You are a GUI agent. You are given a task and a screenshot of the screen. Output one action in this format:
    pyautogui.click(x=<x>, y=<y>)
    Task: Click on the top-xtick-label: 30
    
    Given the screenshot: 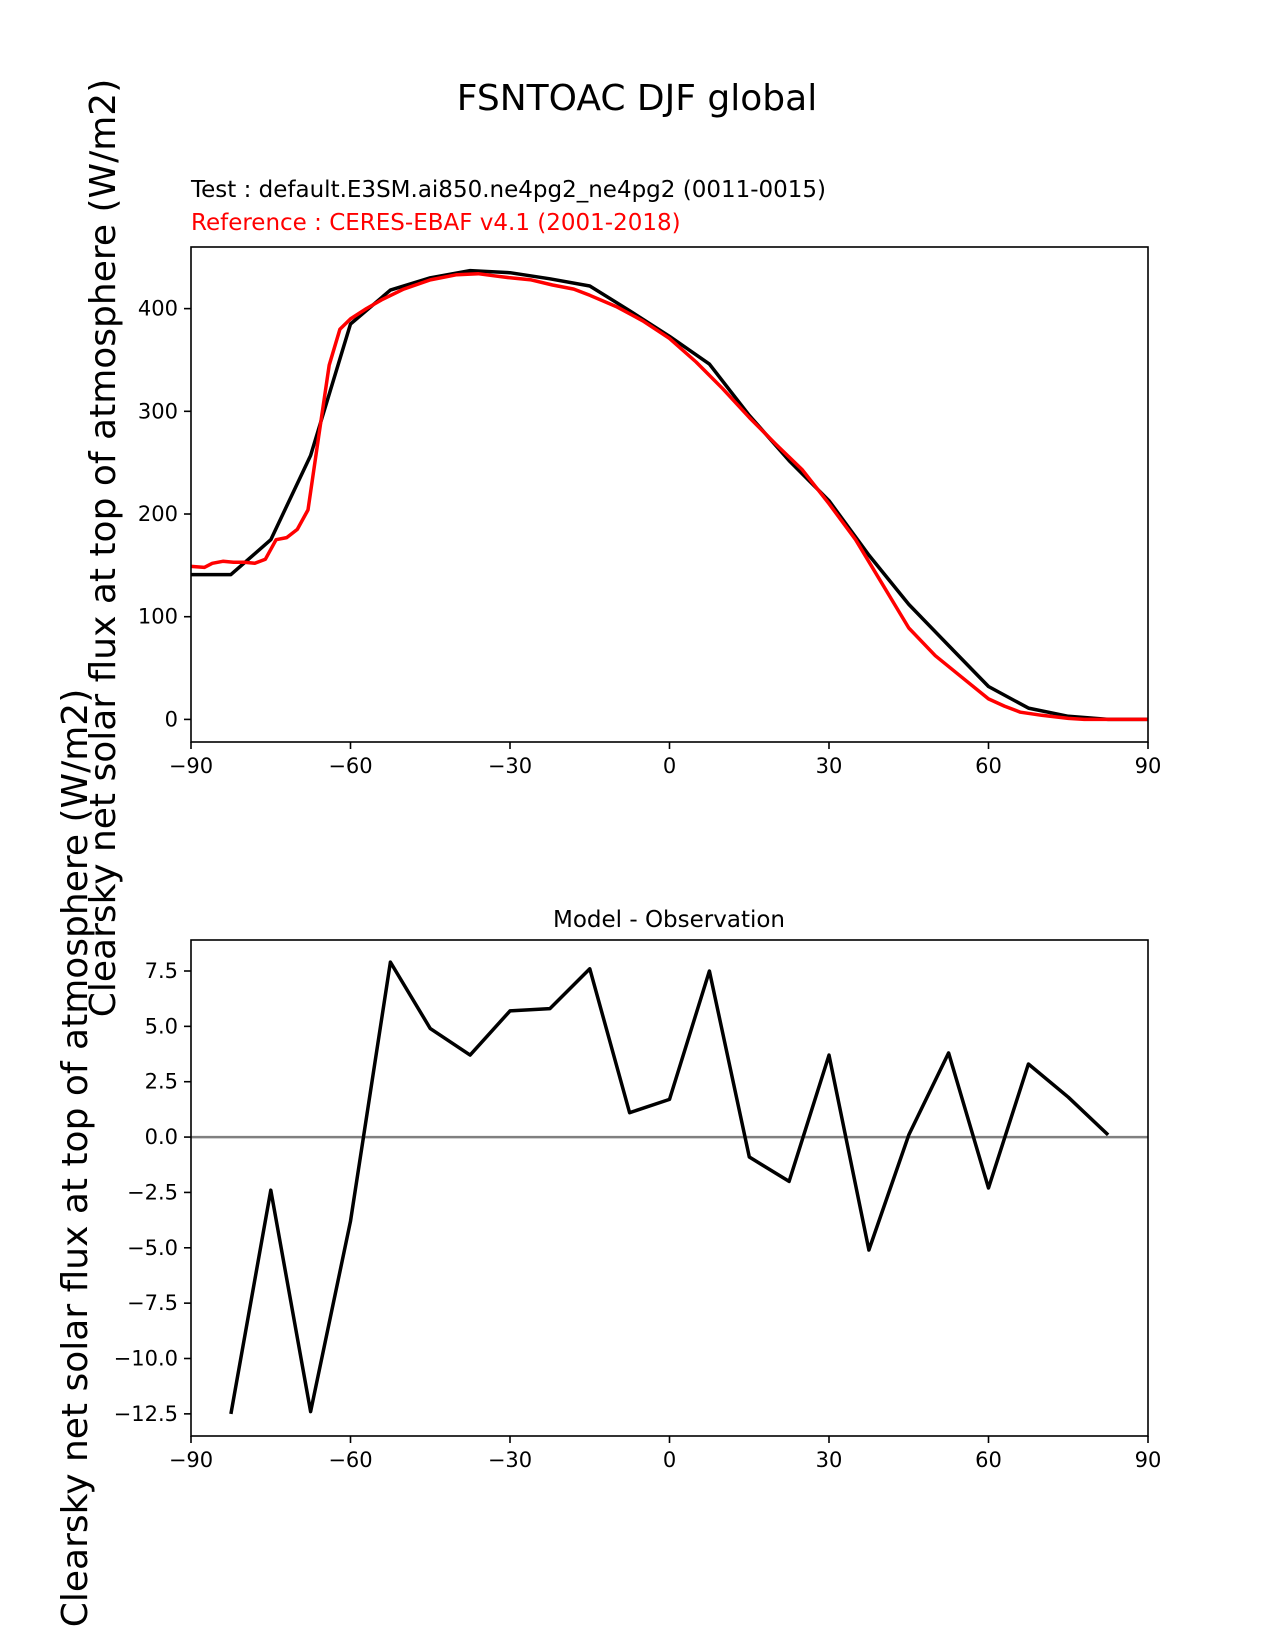 What is the action you would take?
    pyautogui.click(x=829, y=766)
    